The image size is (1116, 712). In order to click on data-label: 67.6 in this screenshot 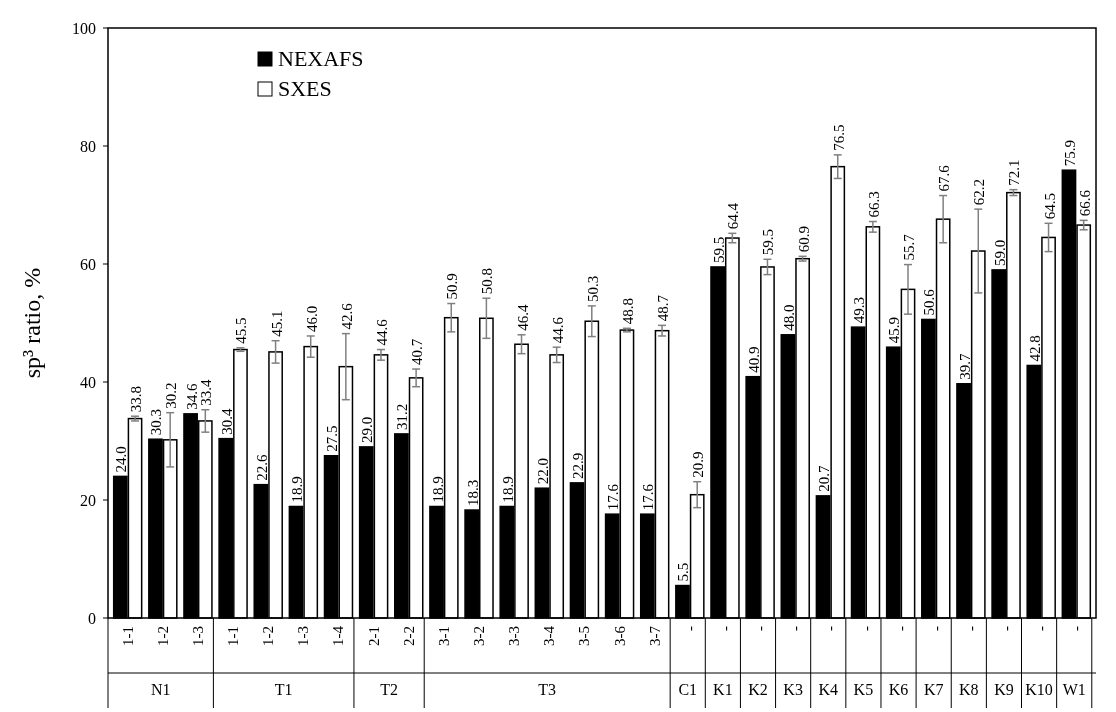, I will do `click(944, 178)`.